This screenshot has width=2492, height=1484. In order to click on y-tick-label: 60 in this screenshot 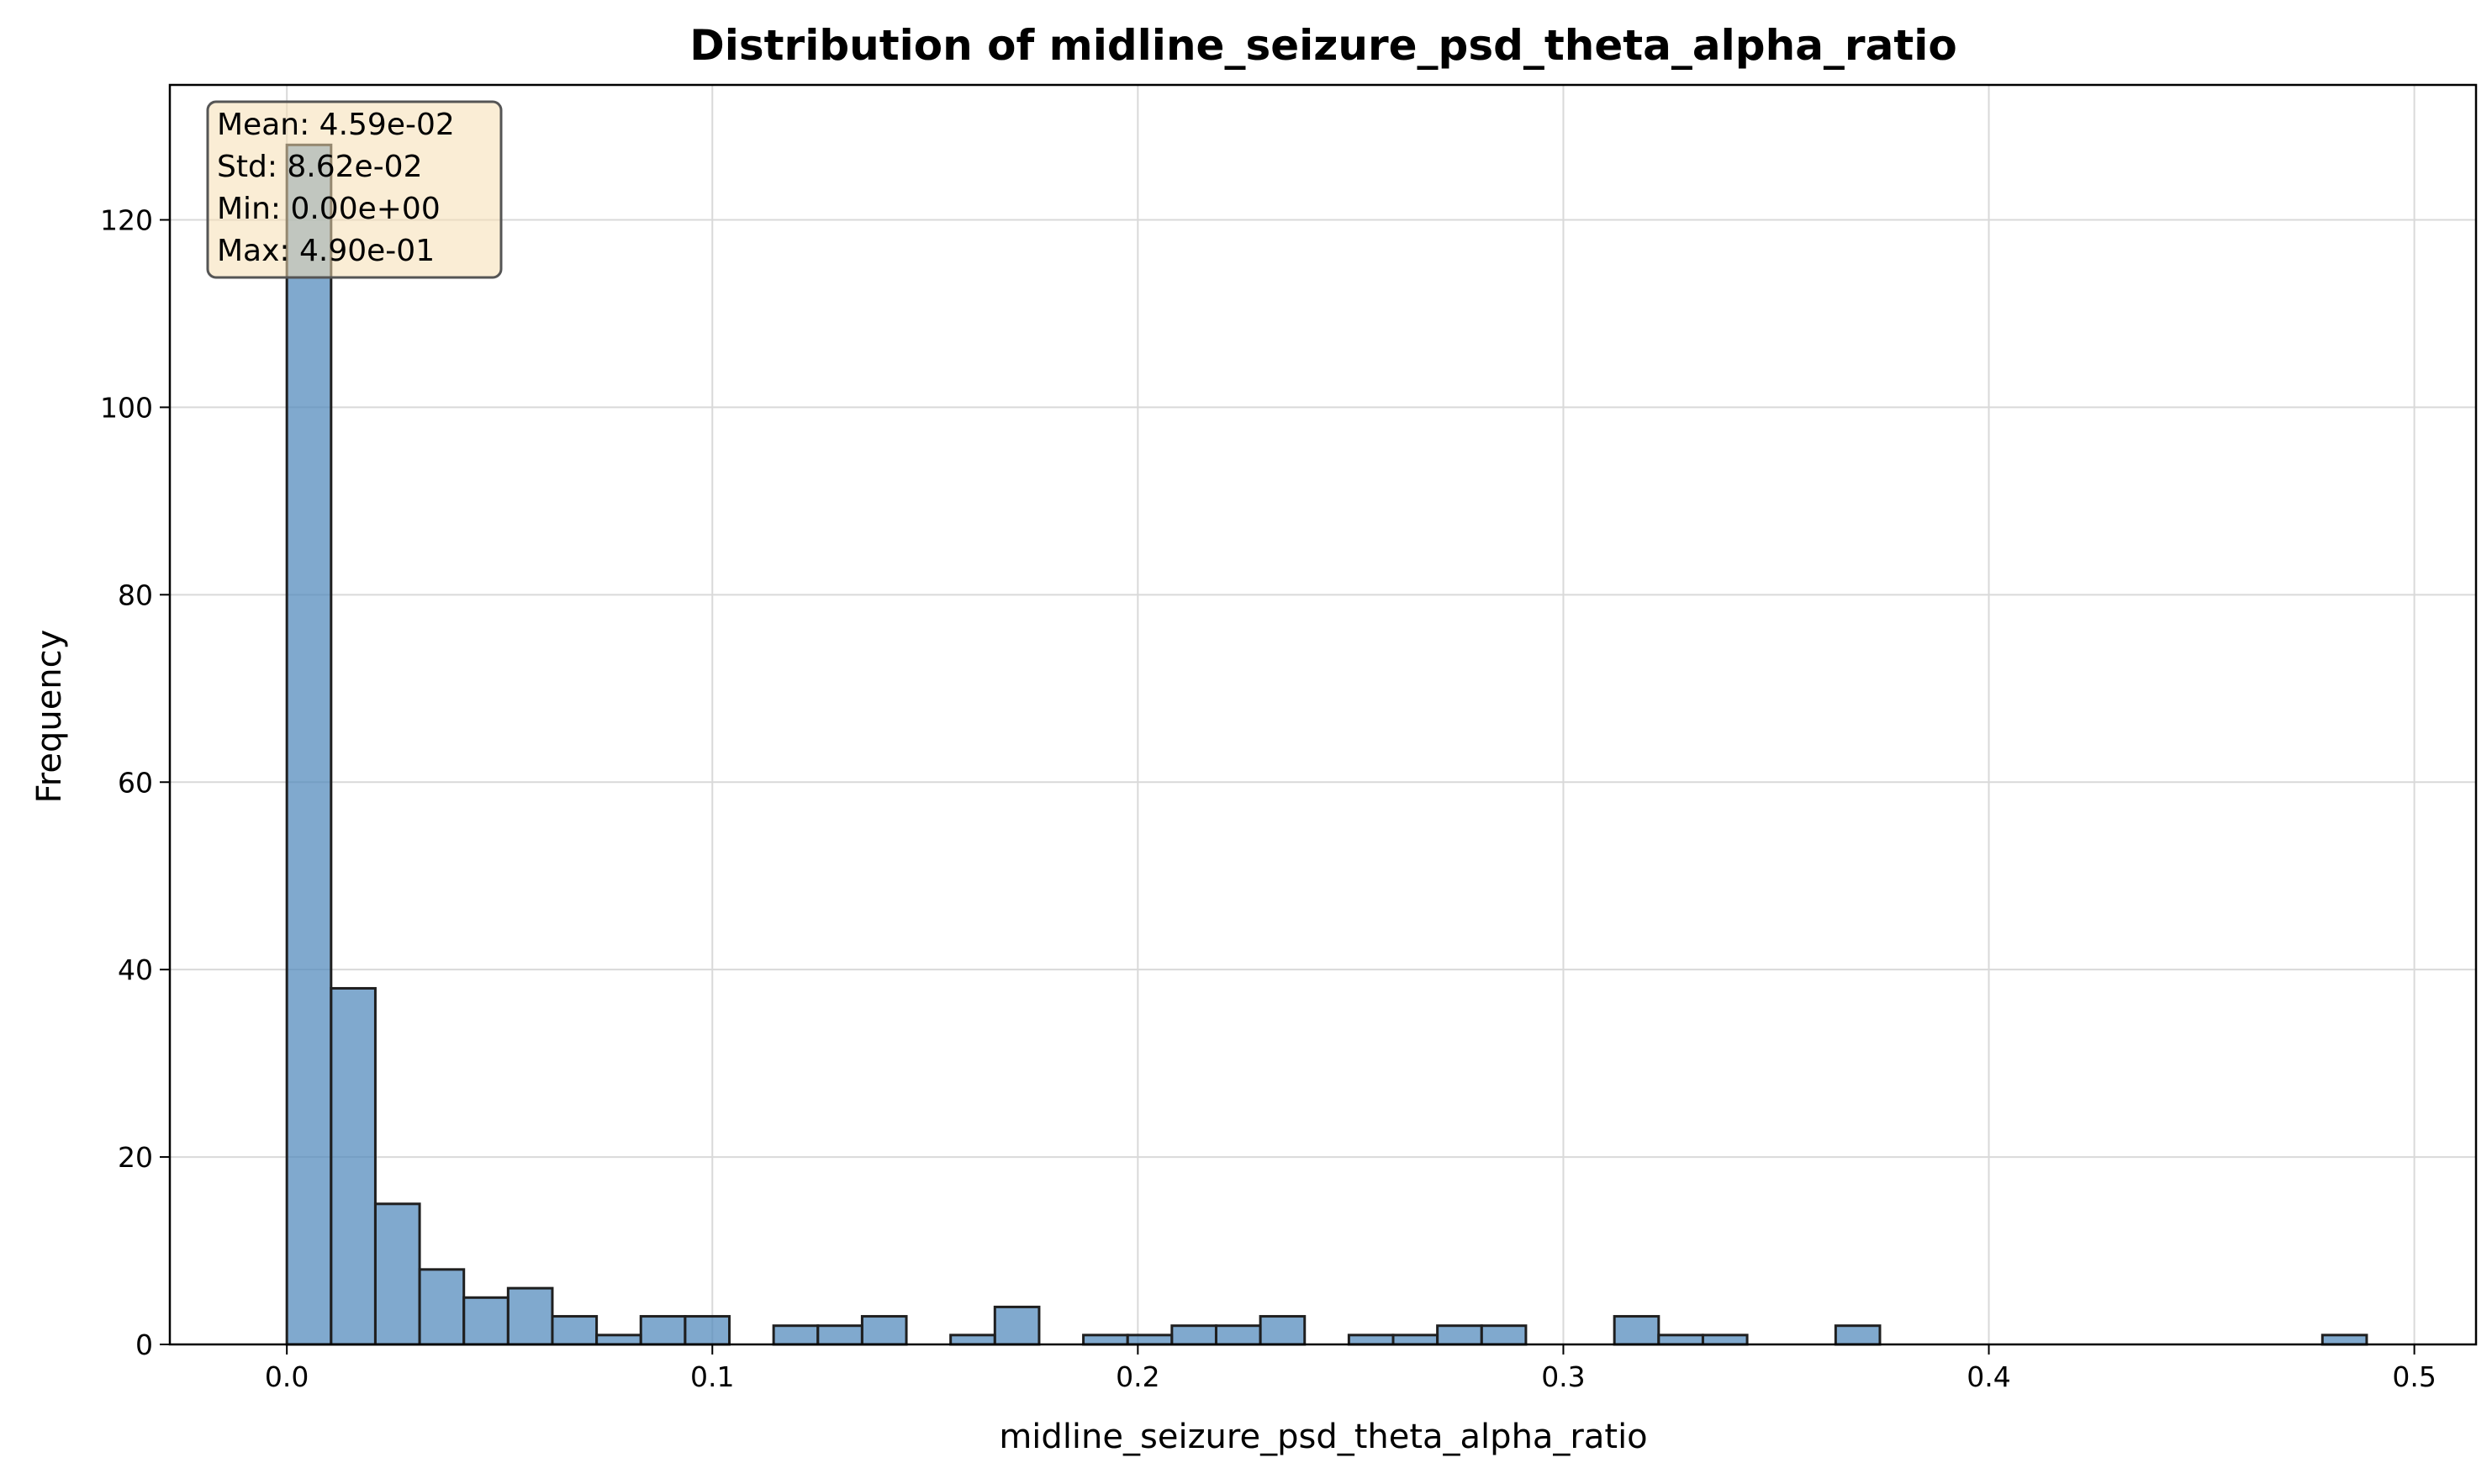, I will do `click(135, 782)`.